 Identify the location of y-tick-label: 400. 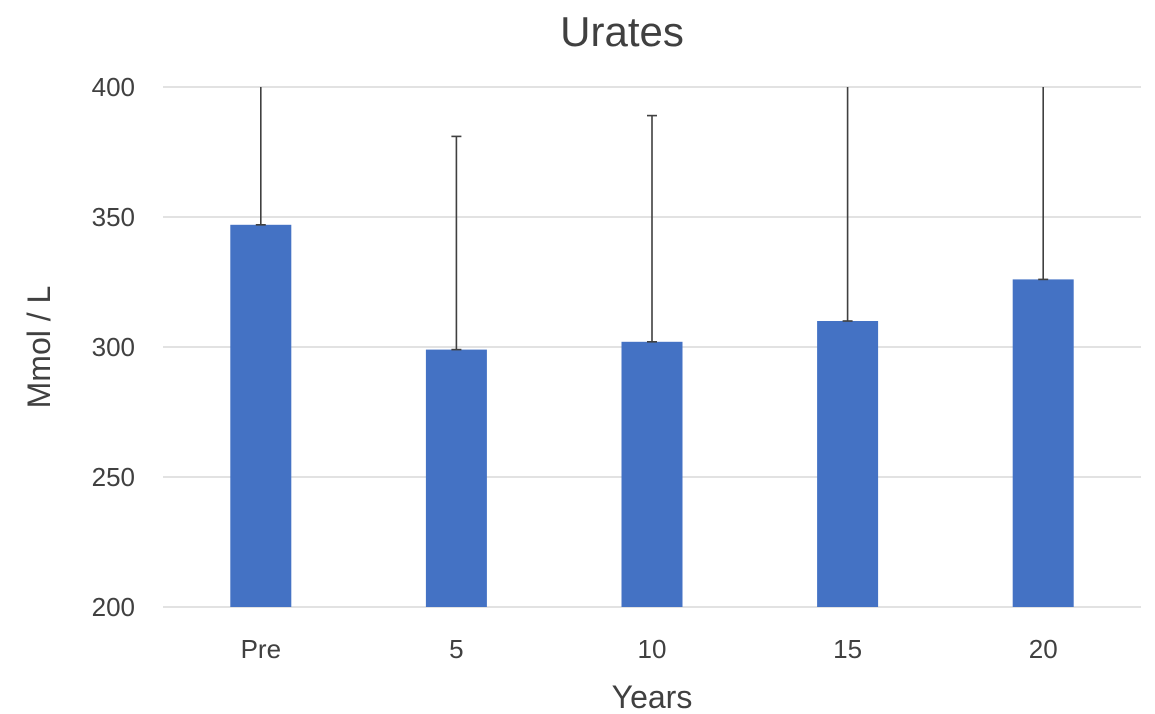
(113, 87).